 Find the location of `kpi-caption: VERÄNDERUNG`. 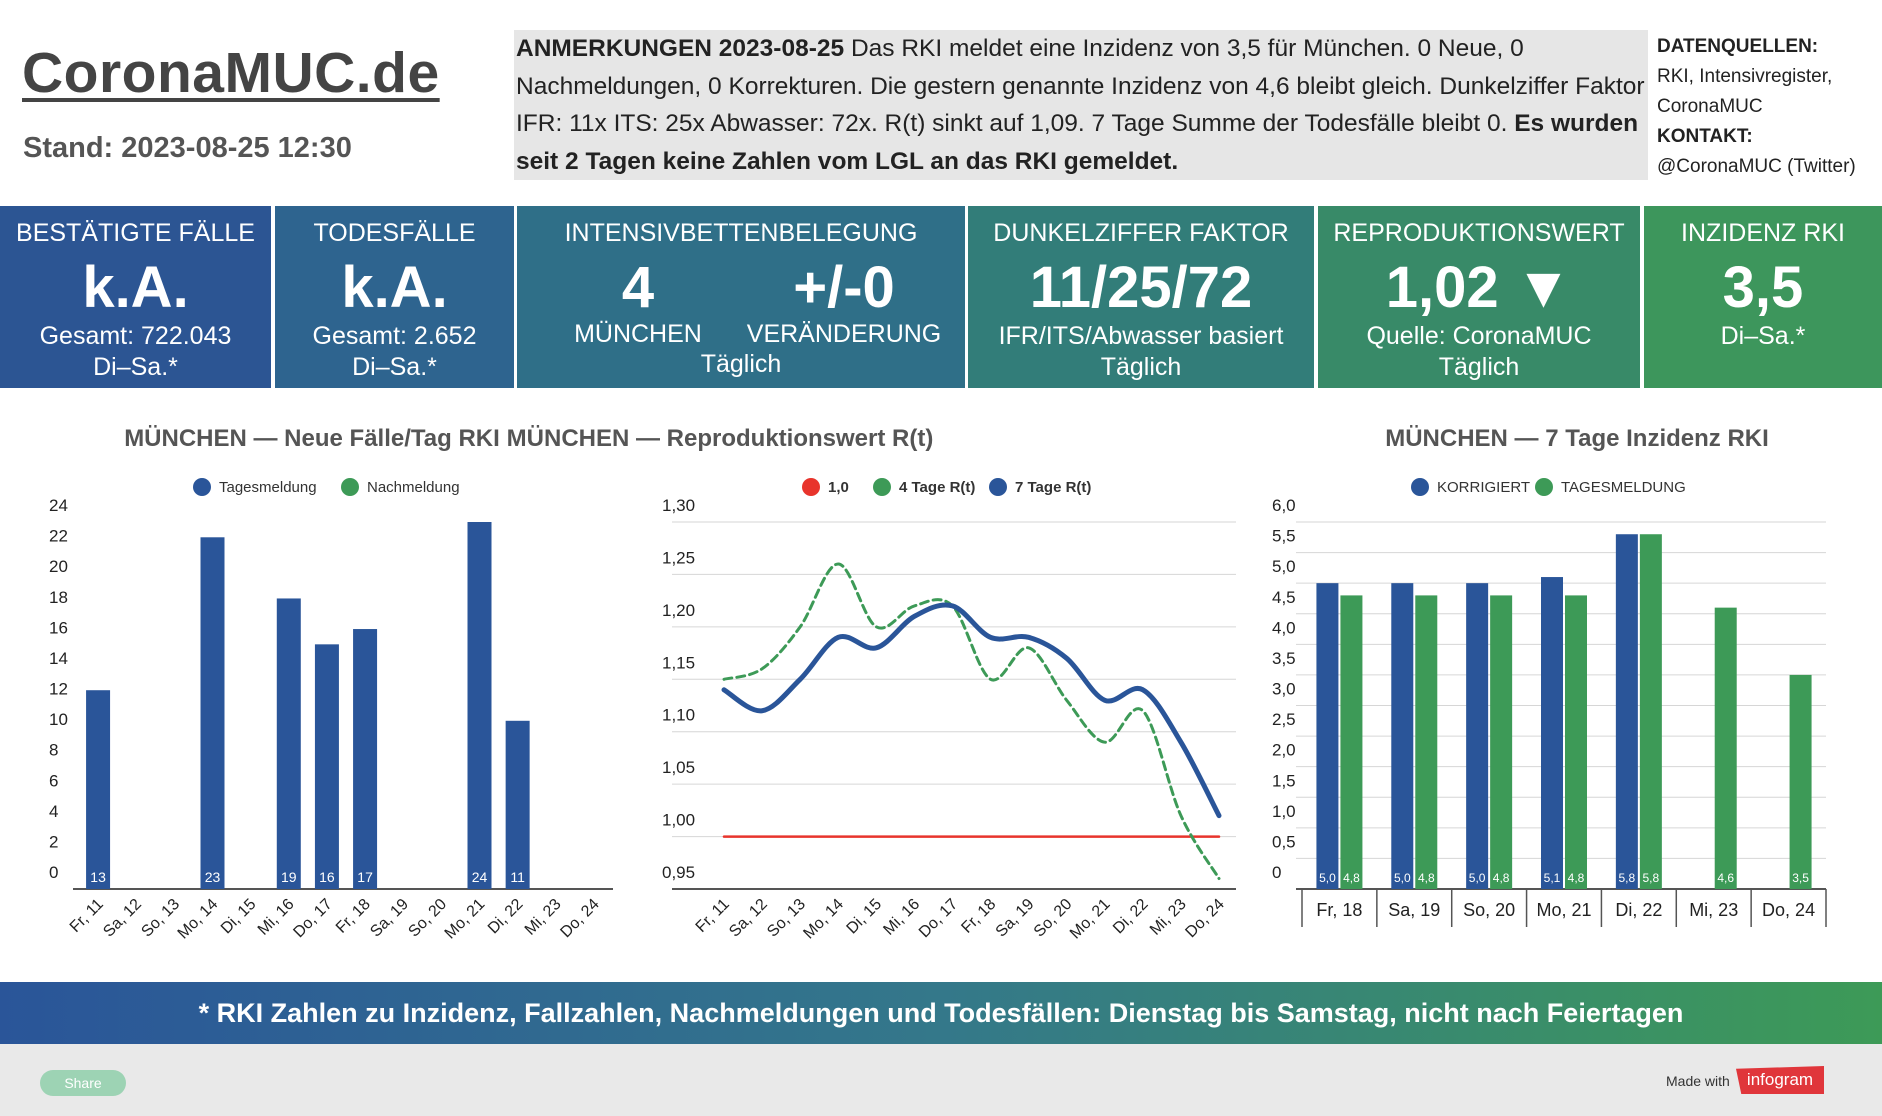

kpi-caption: VERÄNDERUNG is located at coordinates (844, 334).